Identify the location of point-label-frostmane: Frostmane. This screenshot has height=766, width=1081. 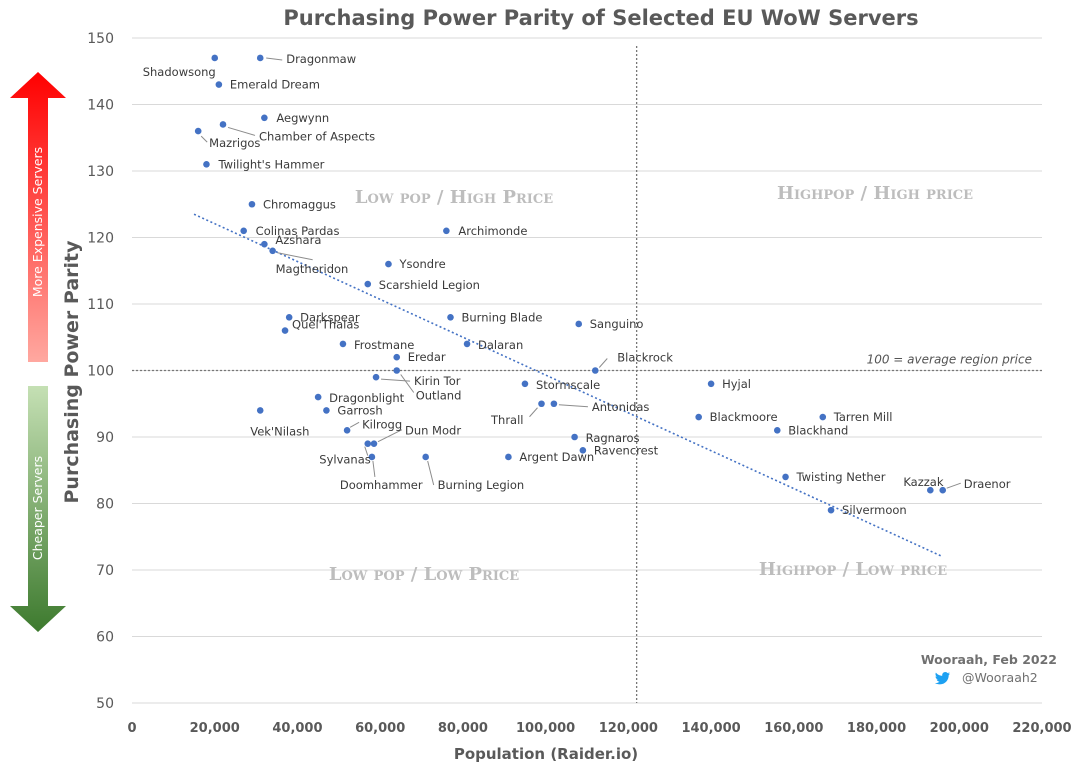
(384, 345).